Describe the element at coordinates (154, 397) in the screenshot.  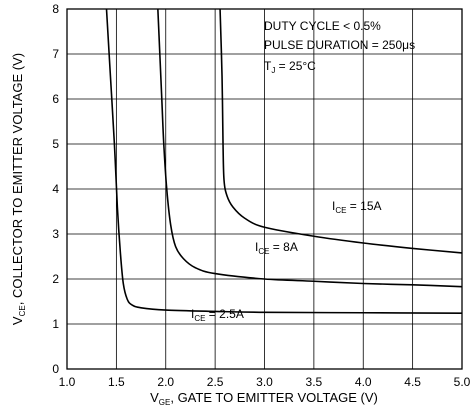
I see `x-axis-title-main: V` at that location.